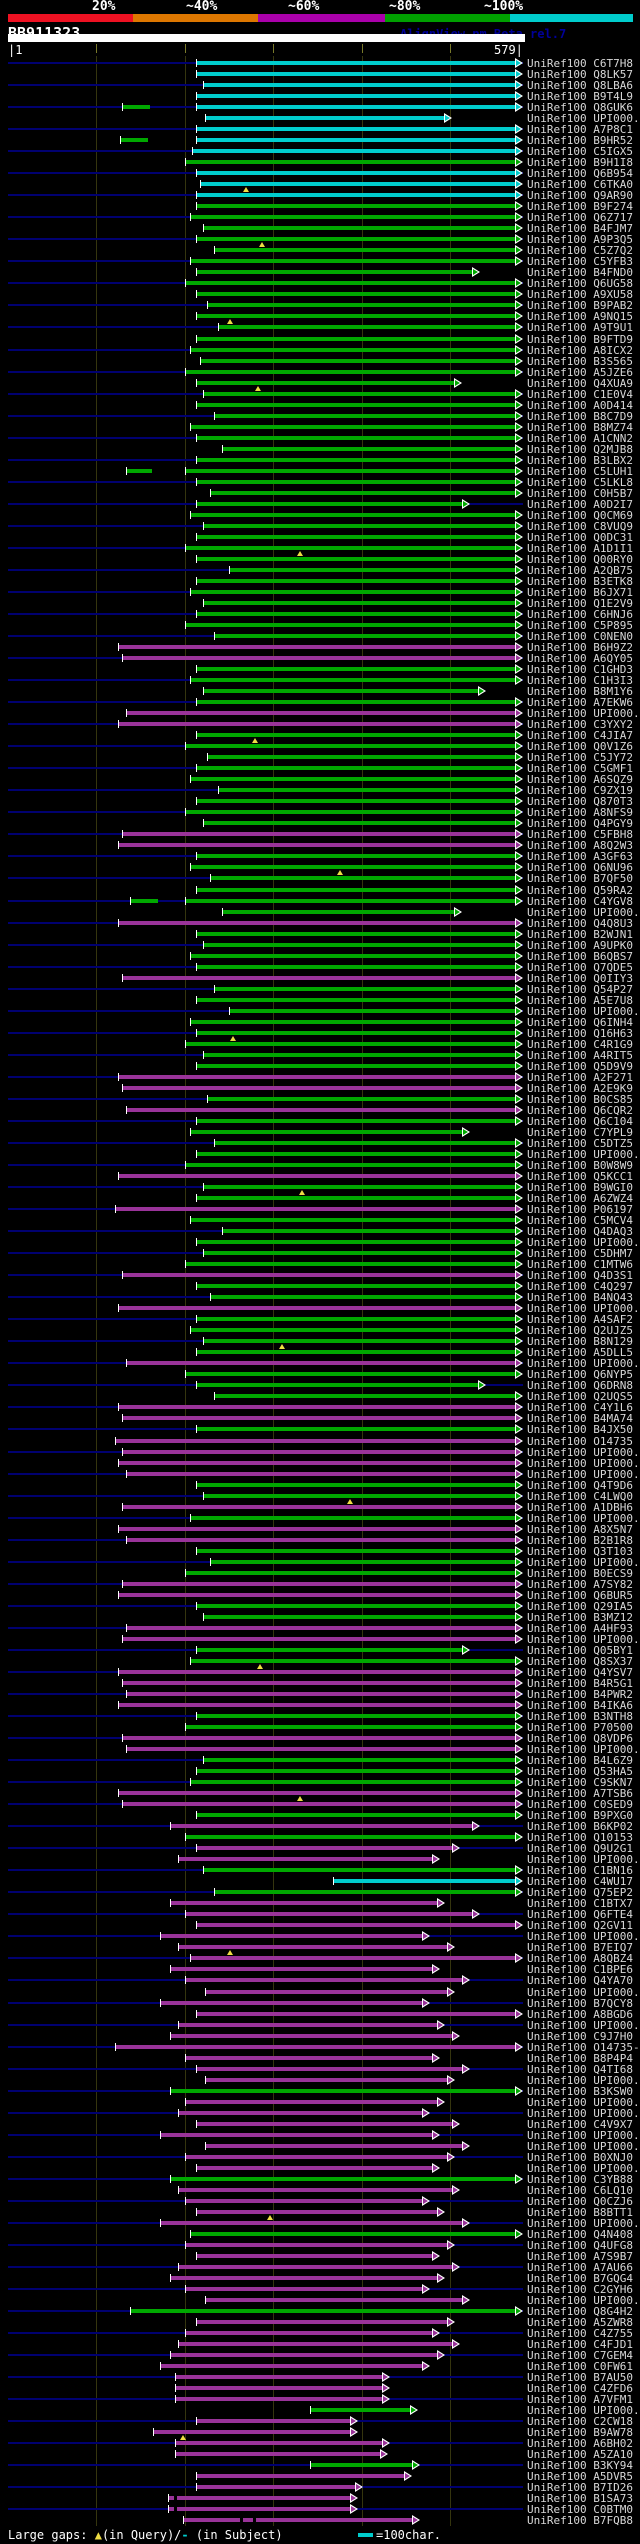 Image resolution: width=640 pixels, height=2544 pixels. Describe the element at coordinates (580, 1794) in the screenshot. I see `hit-label: UniRef100_A7TSB6` at that location.